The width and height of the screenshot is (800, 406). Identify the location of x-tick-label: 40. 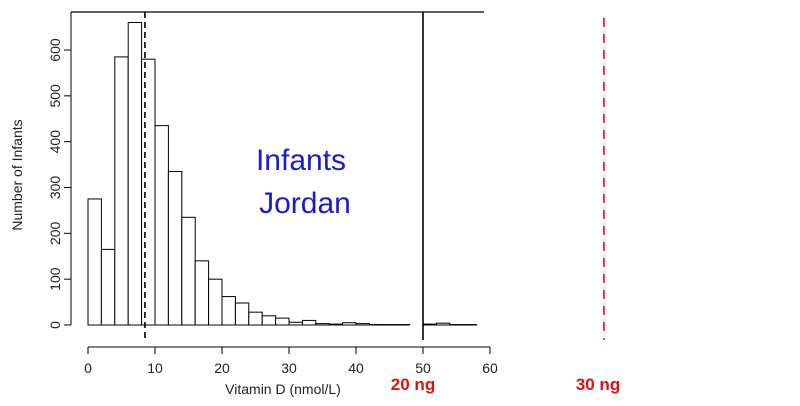
(356, 368).